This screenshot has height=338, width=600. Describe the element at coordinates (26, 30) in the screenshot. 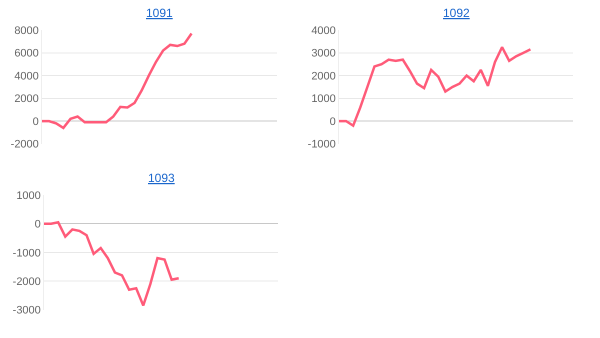

I see `y-tick-label: 8000` at that location.